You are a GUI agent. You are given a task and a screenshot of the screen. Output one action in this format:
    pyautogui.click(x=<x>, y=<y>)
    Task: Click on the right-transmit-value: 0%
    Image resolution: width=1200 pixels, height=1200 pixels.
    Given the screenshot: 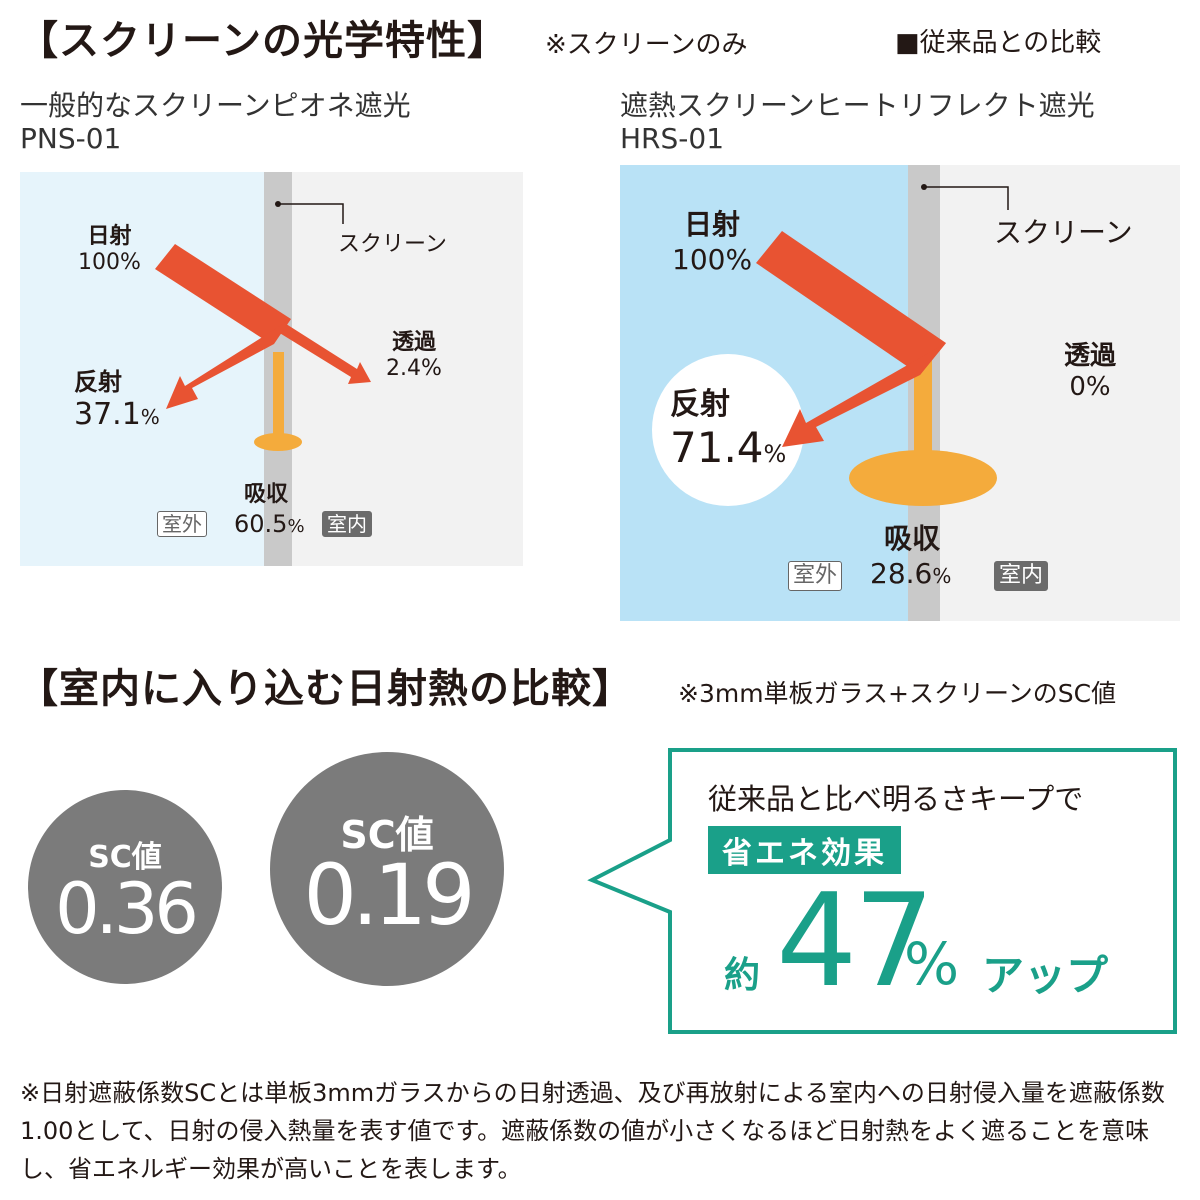 What is the action you would take?
    pyautogui.click(x=1090, y=387)
    